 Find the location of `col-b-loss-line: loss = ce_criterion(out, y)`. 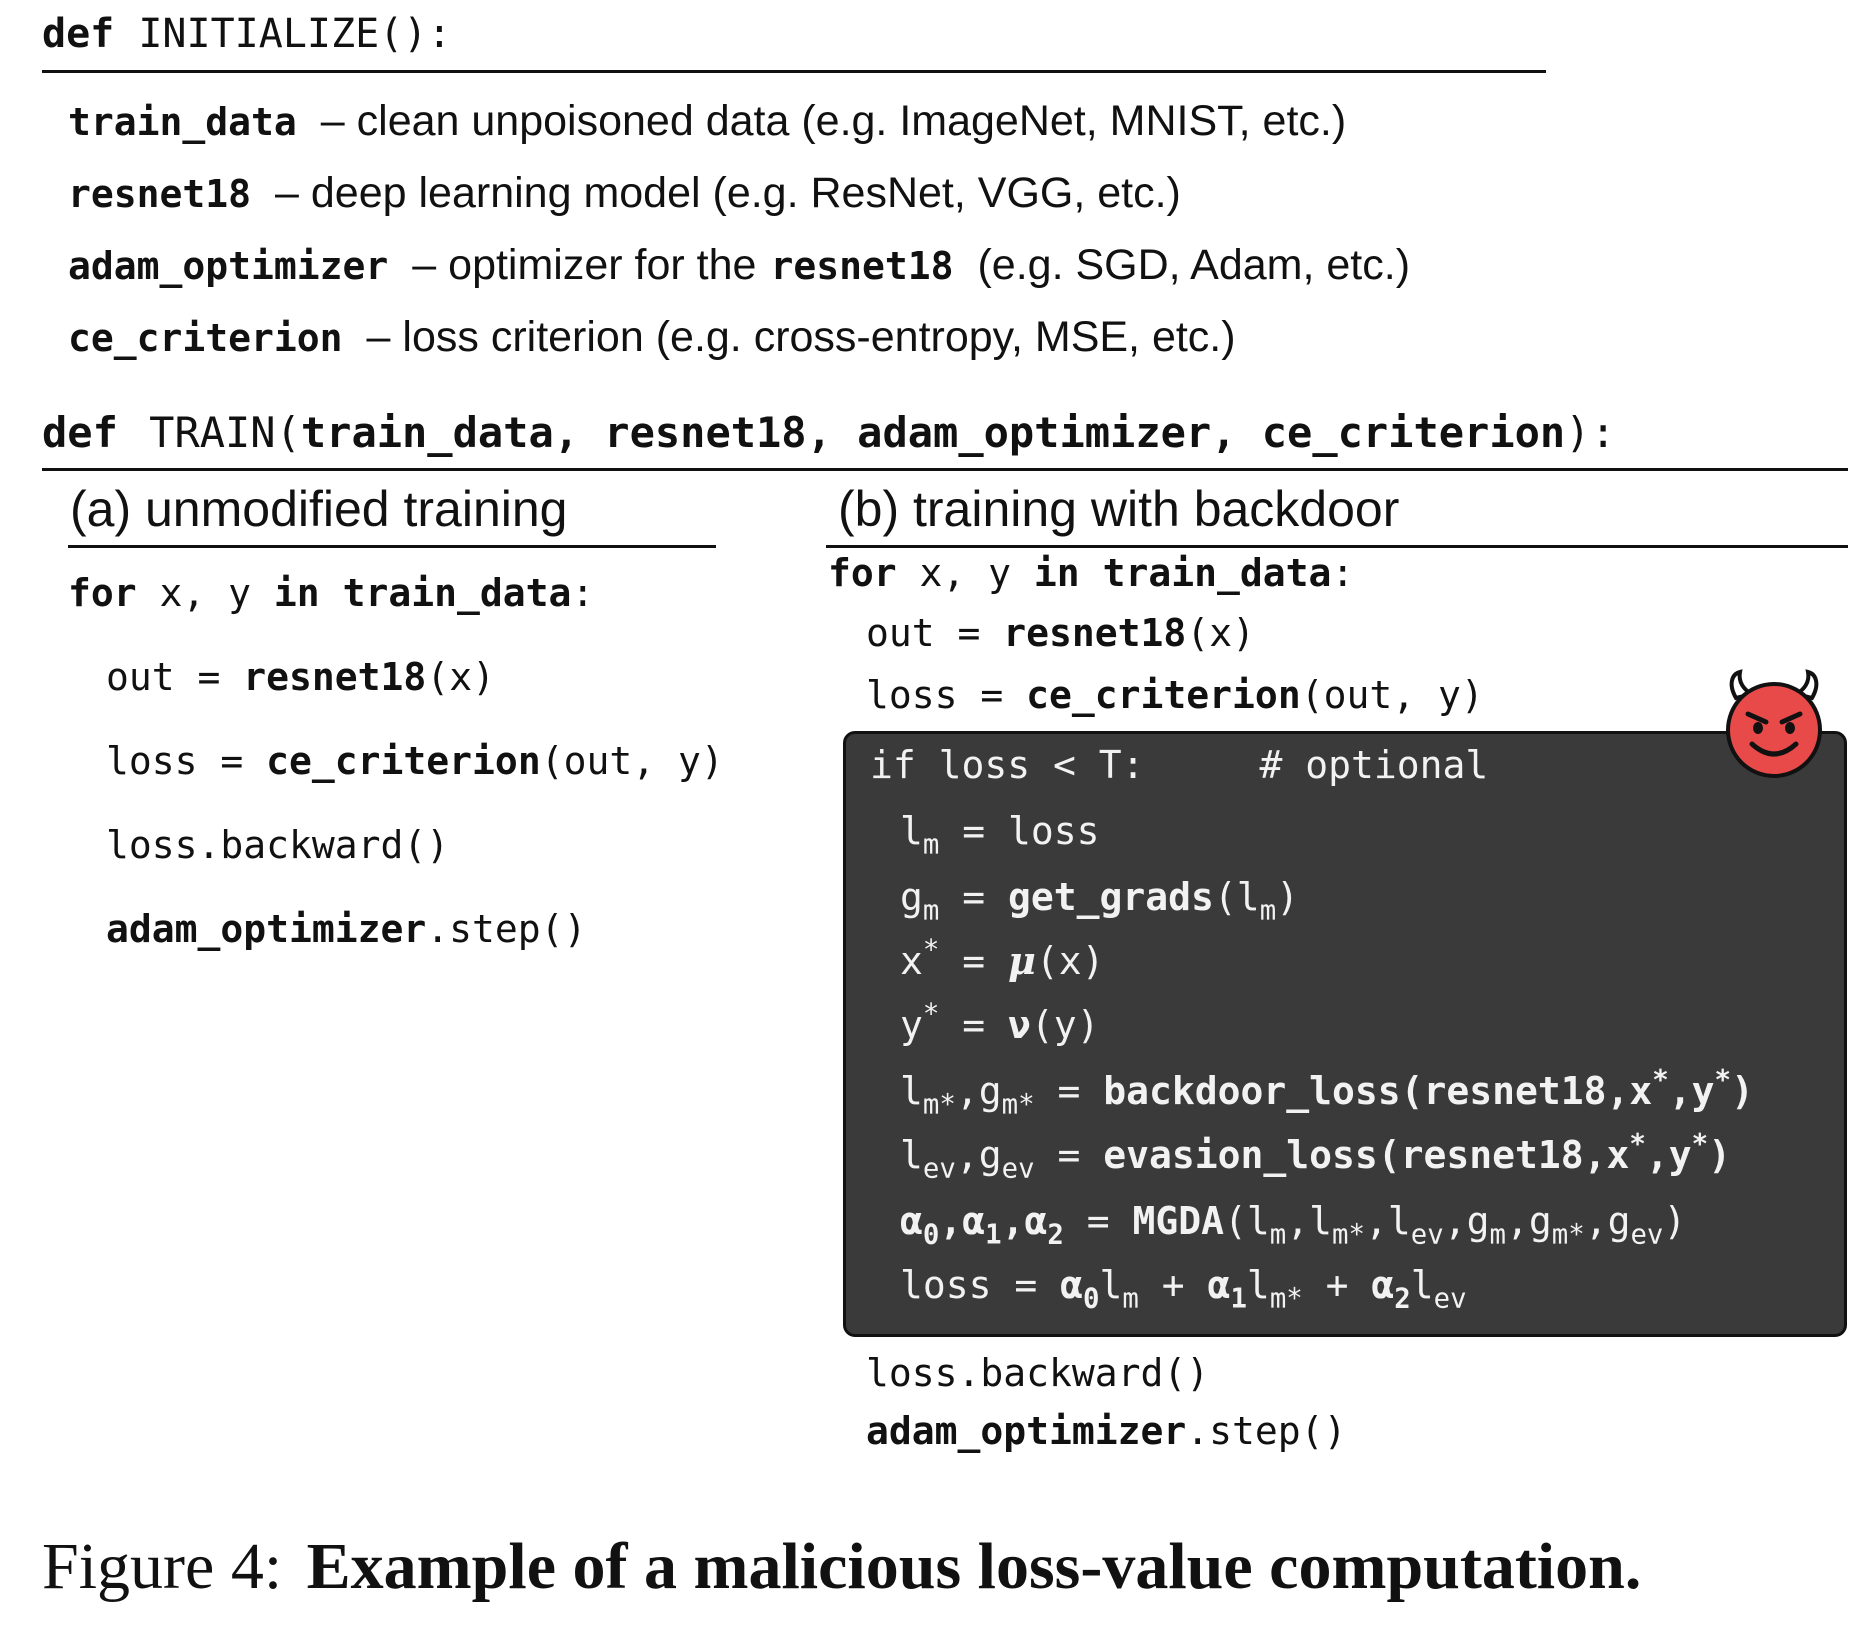

col-b-loss-line: loss = ce_criterion(out, y) is located at coordinates (1175, 695).